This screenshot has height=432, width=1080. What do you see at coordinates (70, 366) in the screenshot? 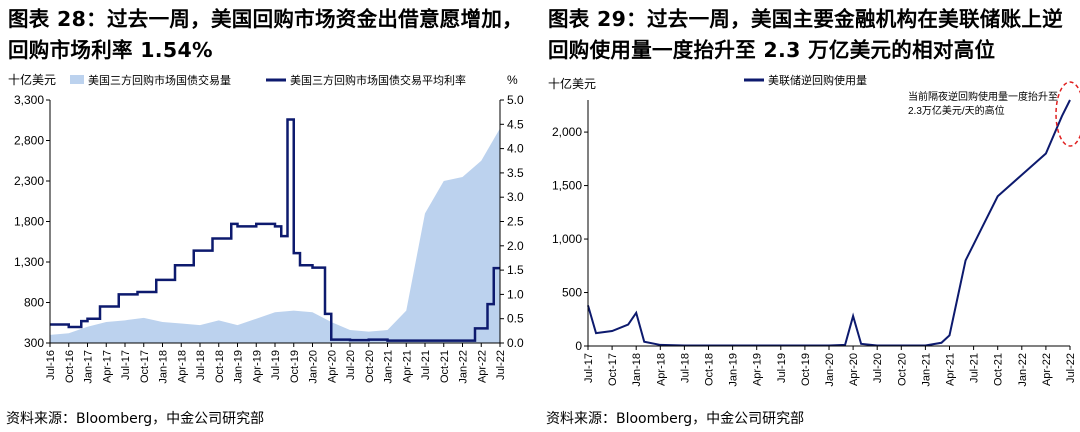
I see `x-tick-label: Oct-16` at bounding box center [70, 366].